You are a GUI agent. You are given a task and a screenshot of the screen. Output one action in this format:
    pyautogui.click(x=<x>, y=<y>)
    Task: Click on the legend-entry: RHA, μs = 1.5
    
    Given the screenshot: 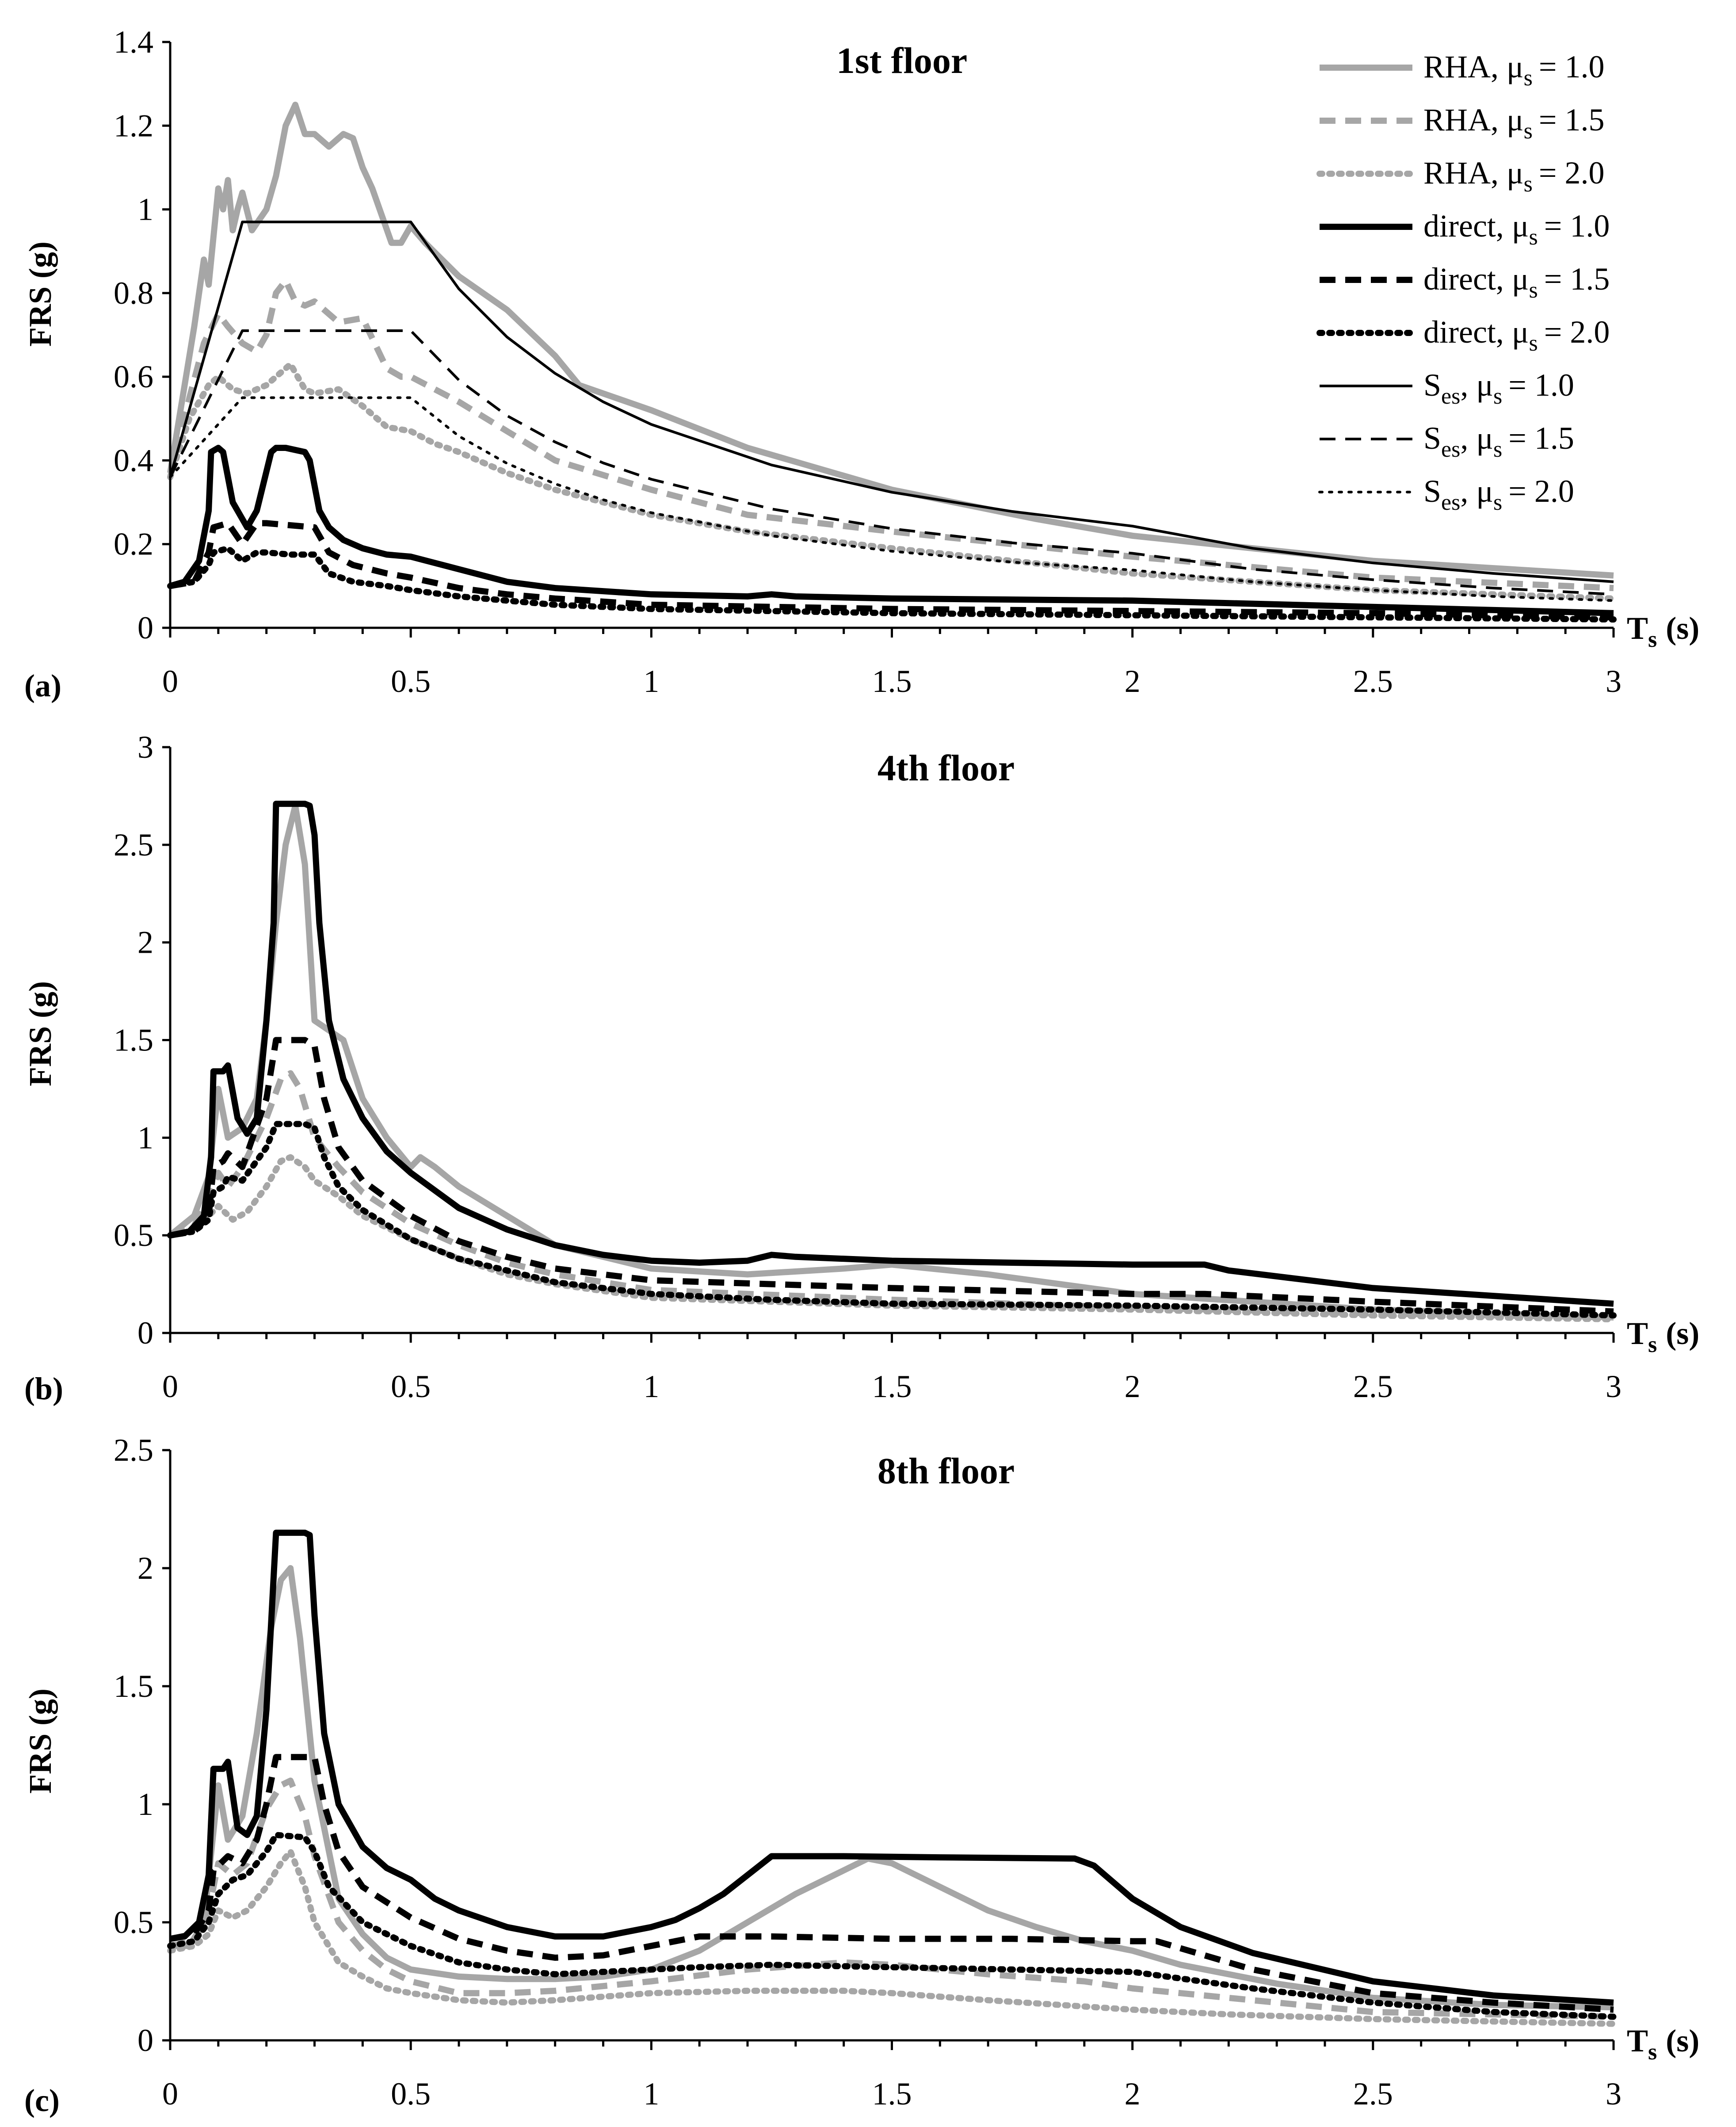 What is the action you would take?
    pyautogui.click(x=1462, y=123)
    